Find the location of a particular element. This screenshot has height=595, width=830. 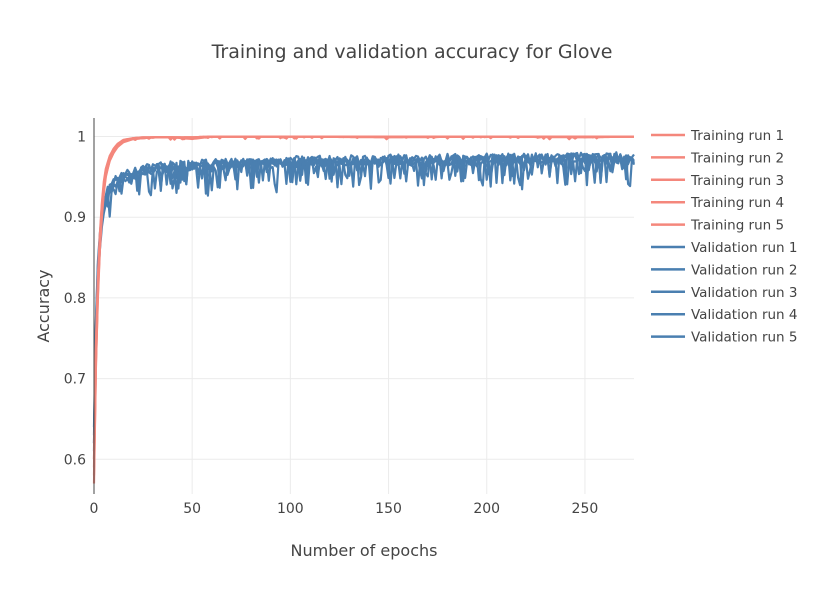

legend-label: Validation run 1 is located at coordinates (744, 248).